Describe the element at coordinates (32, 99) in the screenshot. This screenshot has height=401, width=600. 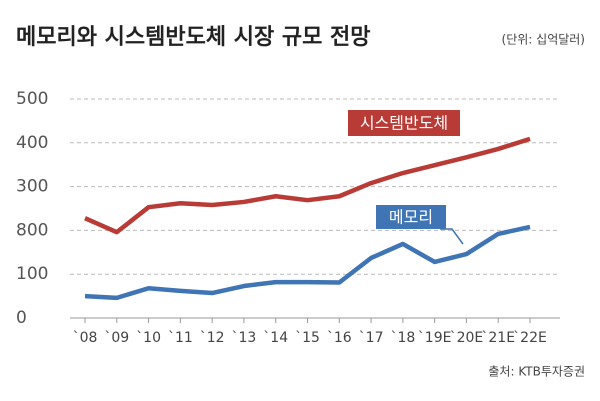
I see `y-tick-label: 500` at that location.